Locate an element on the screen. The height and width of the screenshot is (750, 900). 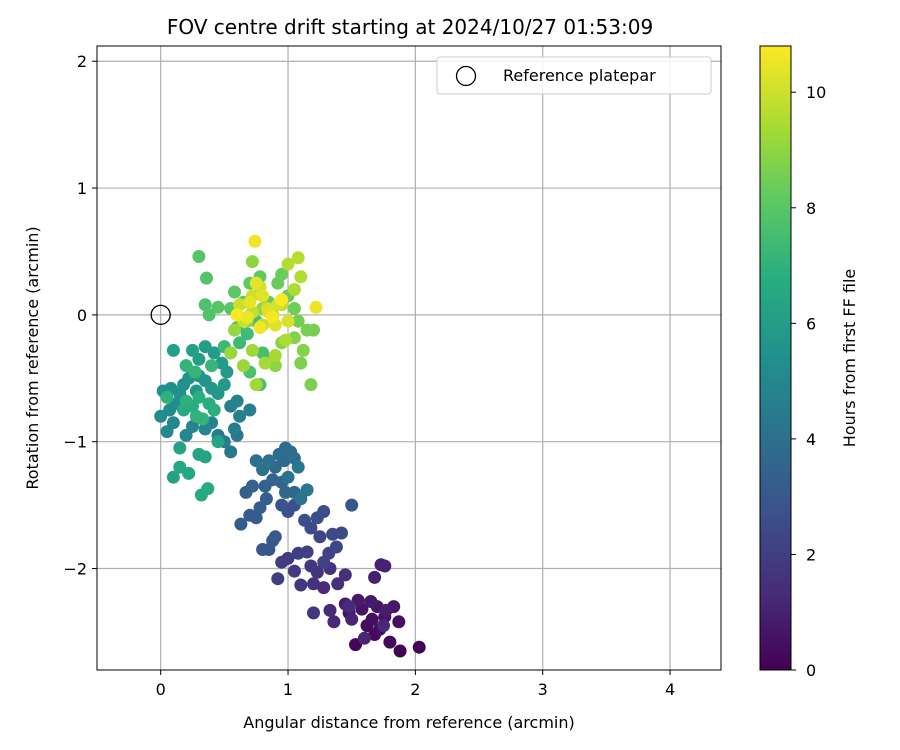
colorbar-ticks: 0 2 4 6 8 10 is located at coordinates (808, 381).